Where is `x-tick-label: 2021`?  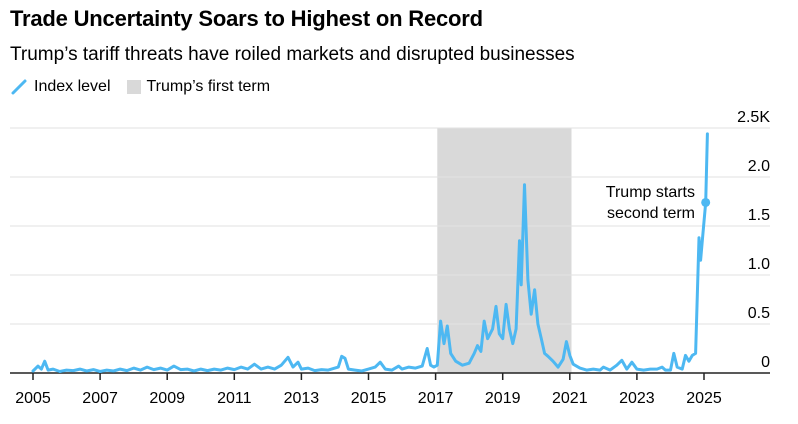 x-tick-label: 2021 is located at coordinates (570, 398).